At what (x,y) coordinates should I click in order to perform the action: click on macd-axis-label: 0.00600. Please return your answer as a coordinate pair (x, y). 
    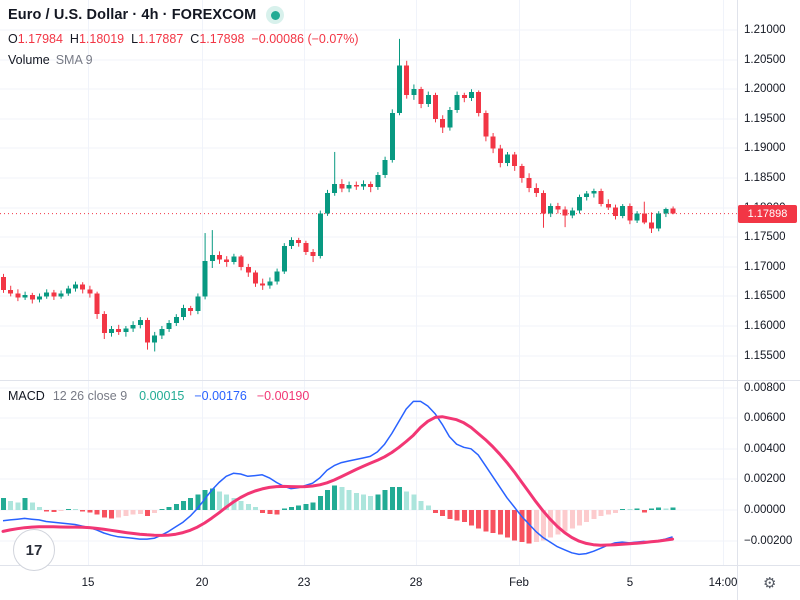
    Looking at the image, I should click on (765, 418).